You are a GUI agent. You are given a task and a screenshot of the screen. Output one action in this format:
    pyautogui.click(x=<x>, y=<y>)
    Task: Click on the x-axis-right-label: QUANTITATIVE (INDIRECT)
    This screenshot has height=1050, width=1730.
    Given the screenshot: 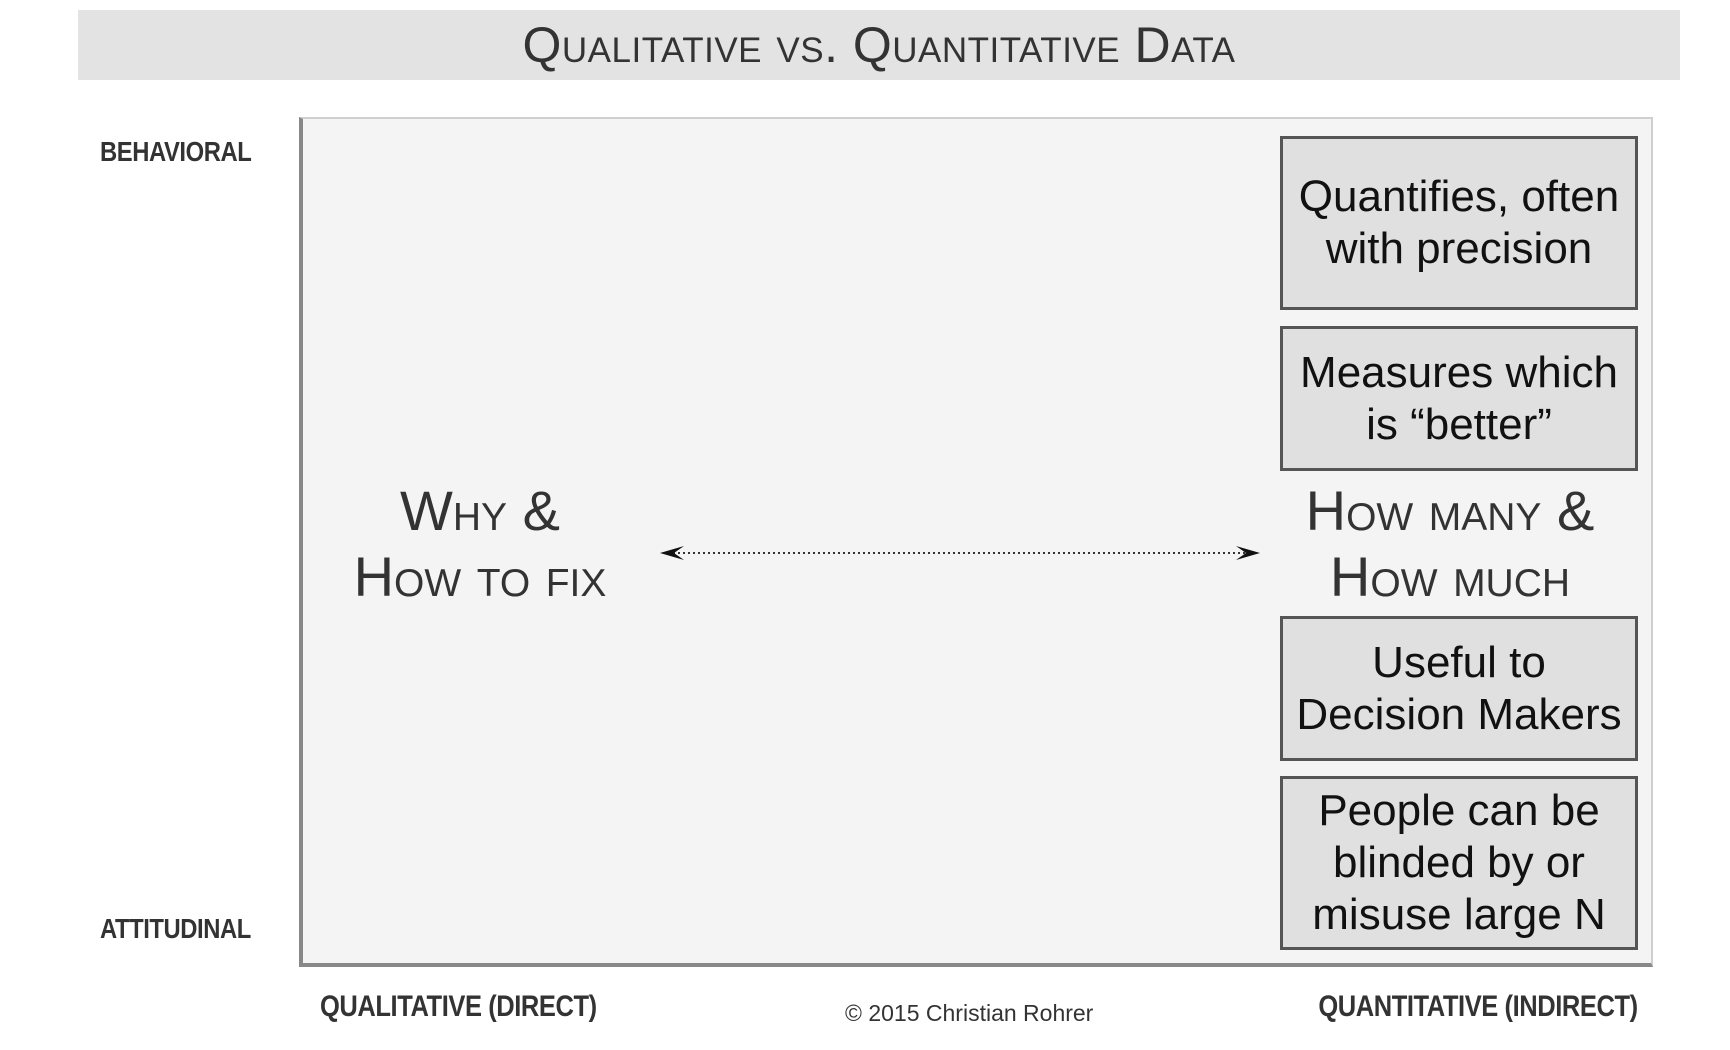 What is the action you would take?
    pyautogui.click(x=1478, y=1006)
    